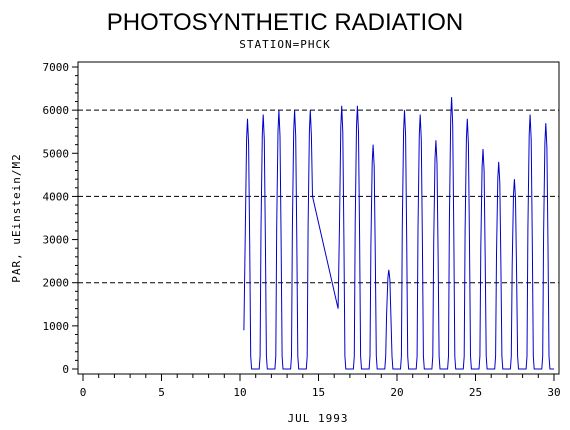 This screenshot has height=430, width=570. What do you see at coordinates (161, 392) in the screenshot?
I see `x-tick-label: 5` at bounding box center [161, 392].